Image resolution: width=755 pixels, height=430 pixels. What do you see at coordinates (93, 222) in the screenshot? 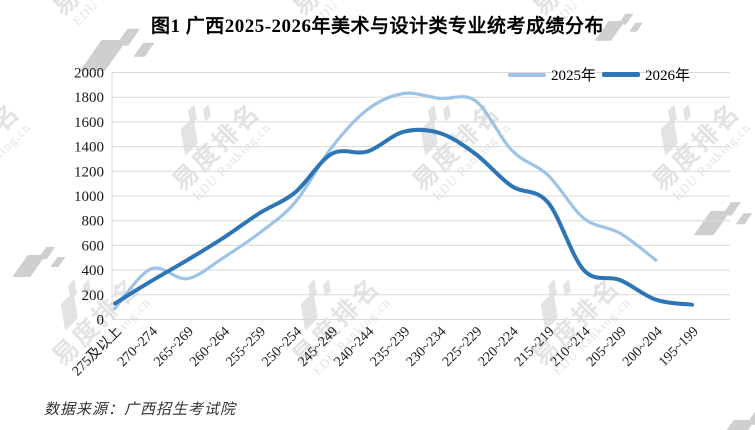
I see `y-axis-tick-label: 800` at bounding box center [93, 222].